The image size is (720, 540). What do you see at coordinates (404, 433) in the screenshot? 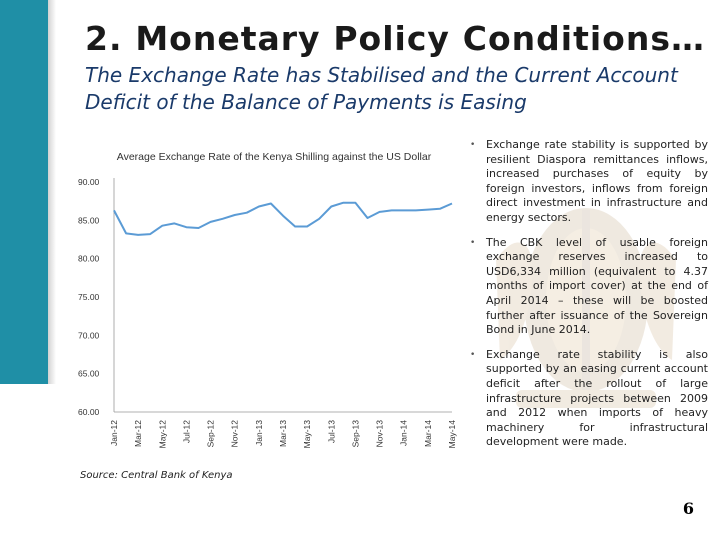
I see `x-tick-label: Jan-14` at bounding box center [404, 433].